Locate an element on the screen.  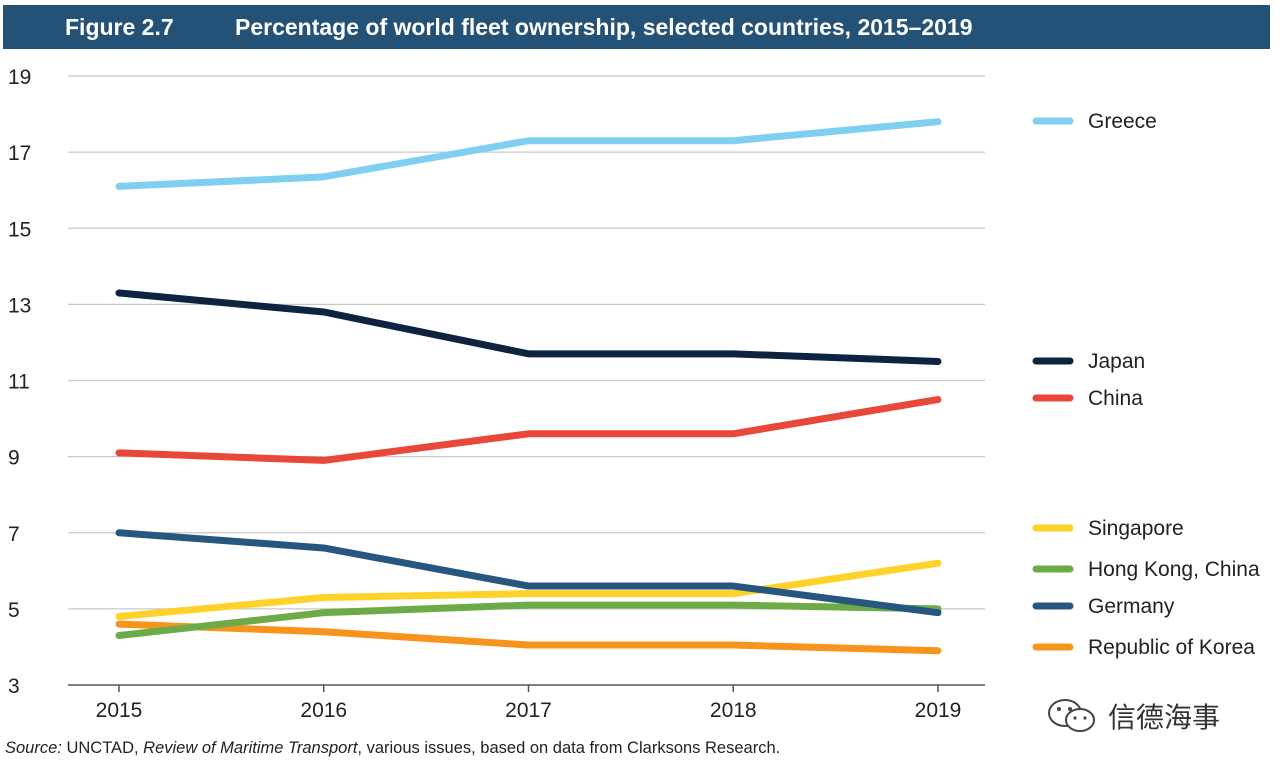
y-tick-label-5: 5 is located at coordinates (14, 610).